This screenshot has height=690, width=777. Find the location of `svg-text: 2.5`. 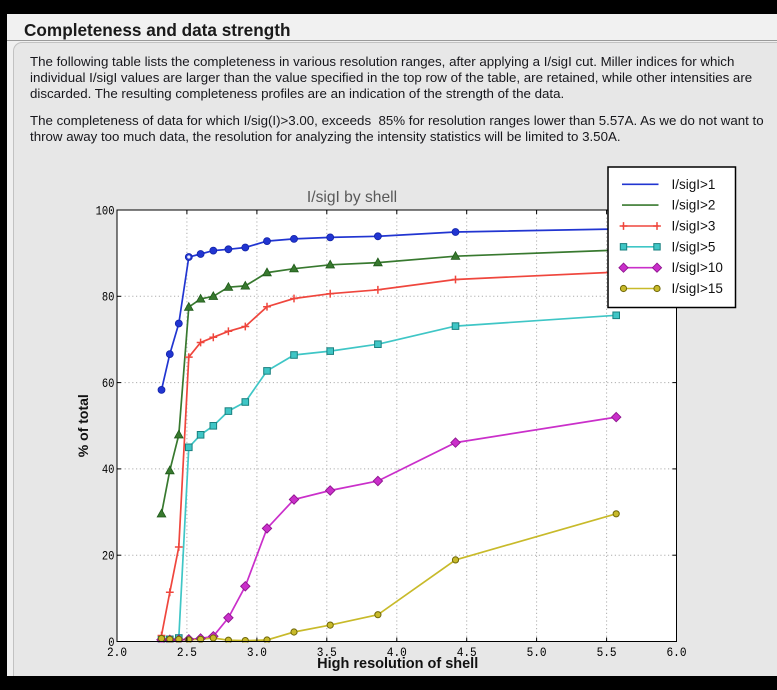

svg-text: 2.5 is located at coordinates (187, 653).